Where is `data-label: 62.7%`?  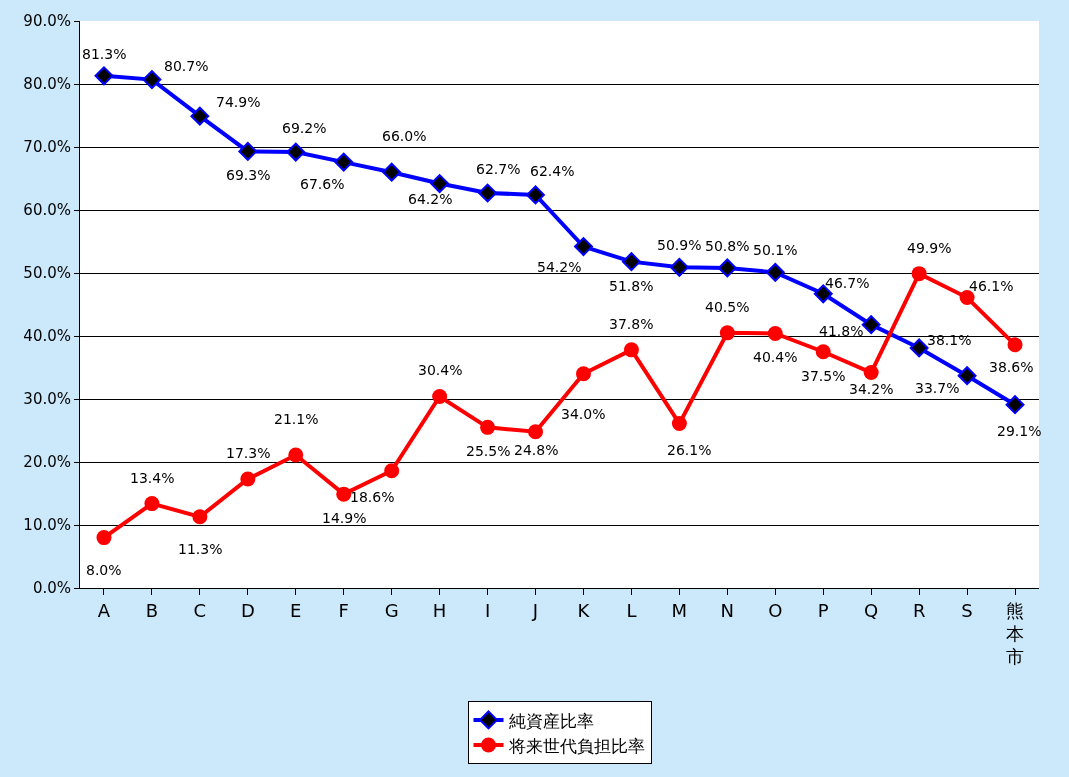
data-label: 62.7% is located at coordinates (498, 169).